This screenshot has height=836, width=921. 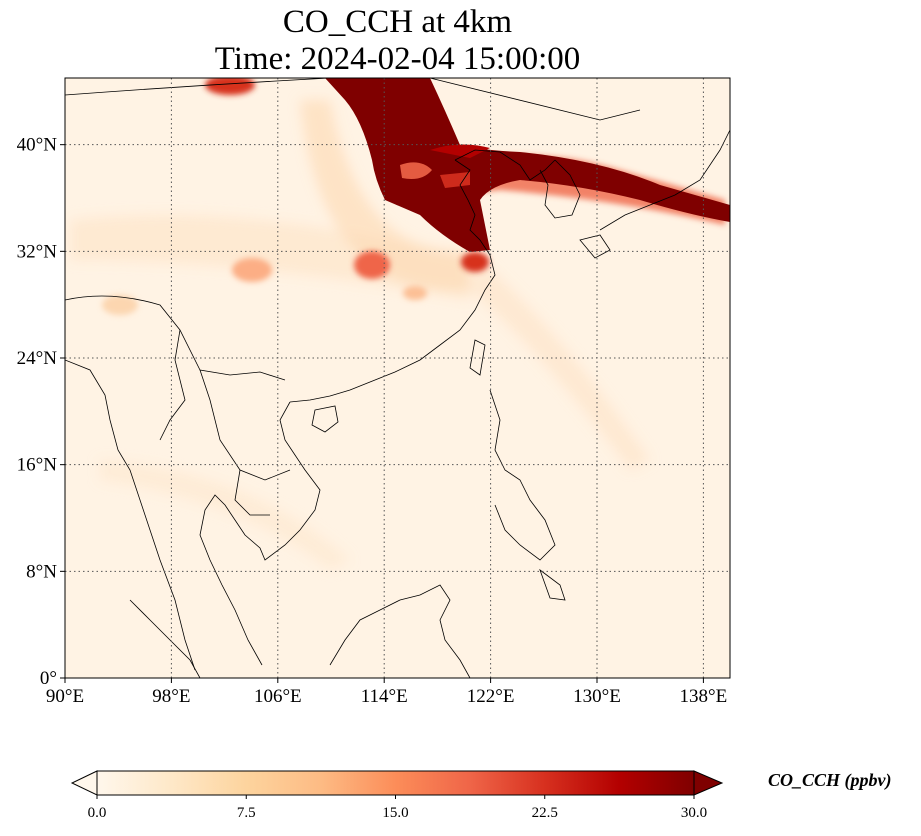 I want to click on colorbar: 0.0 7.5 15.0 22.5 30.0, so click(x=397, y=795).